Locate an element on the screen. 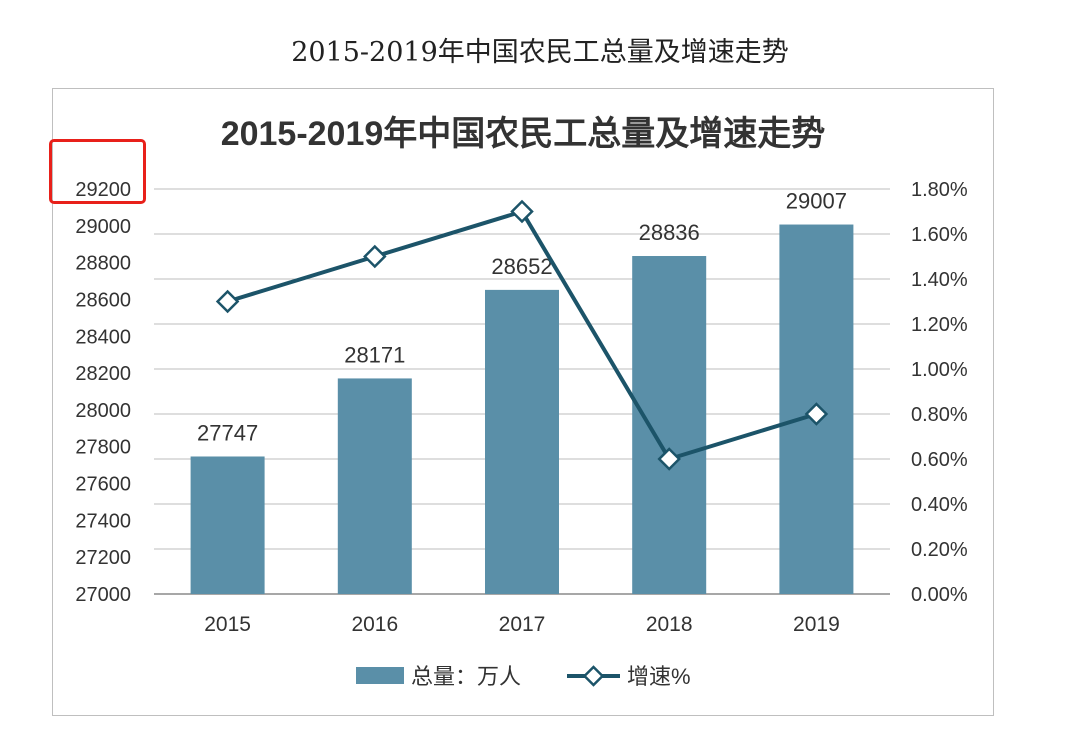  right-axis-tick-label: 0.60% is located at coordinates (939, 460).